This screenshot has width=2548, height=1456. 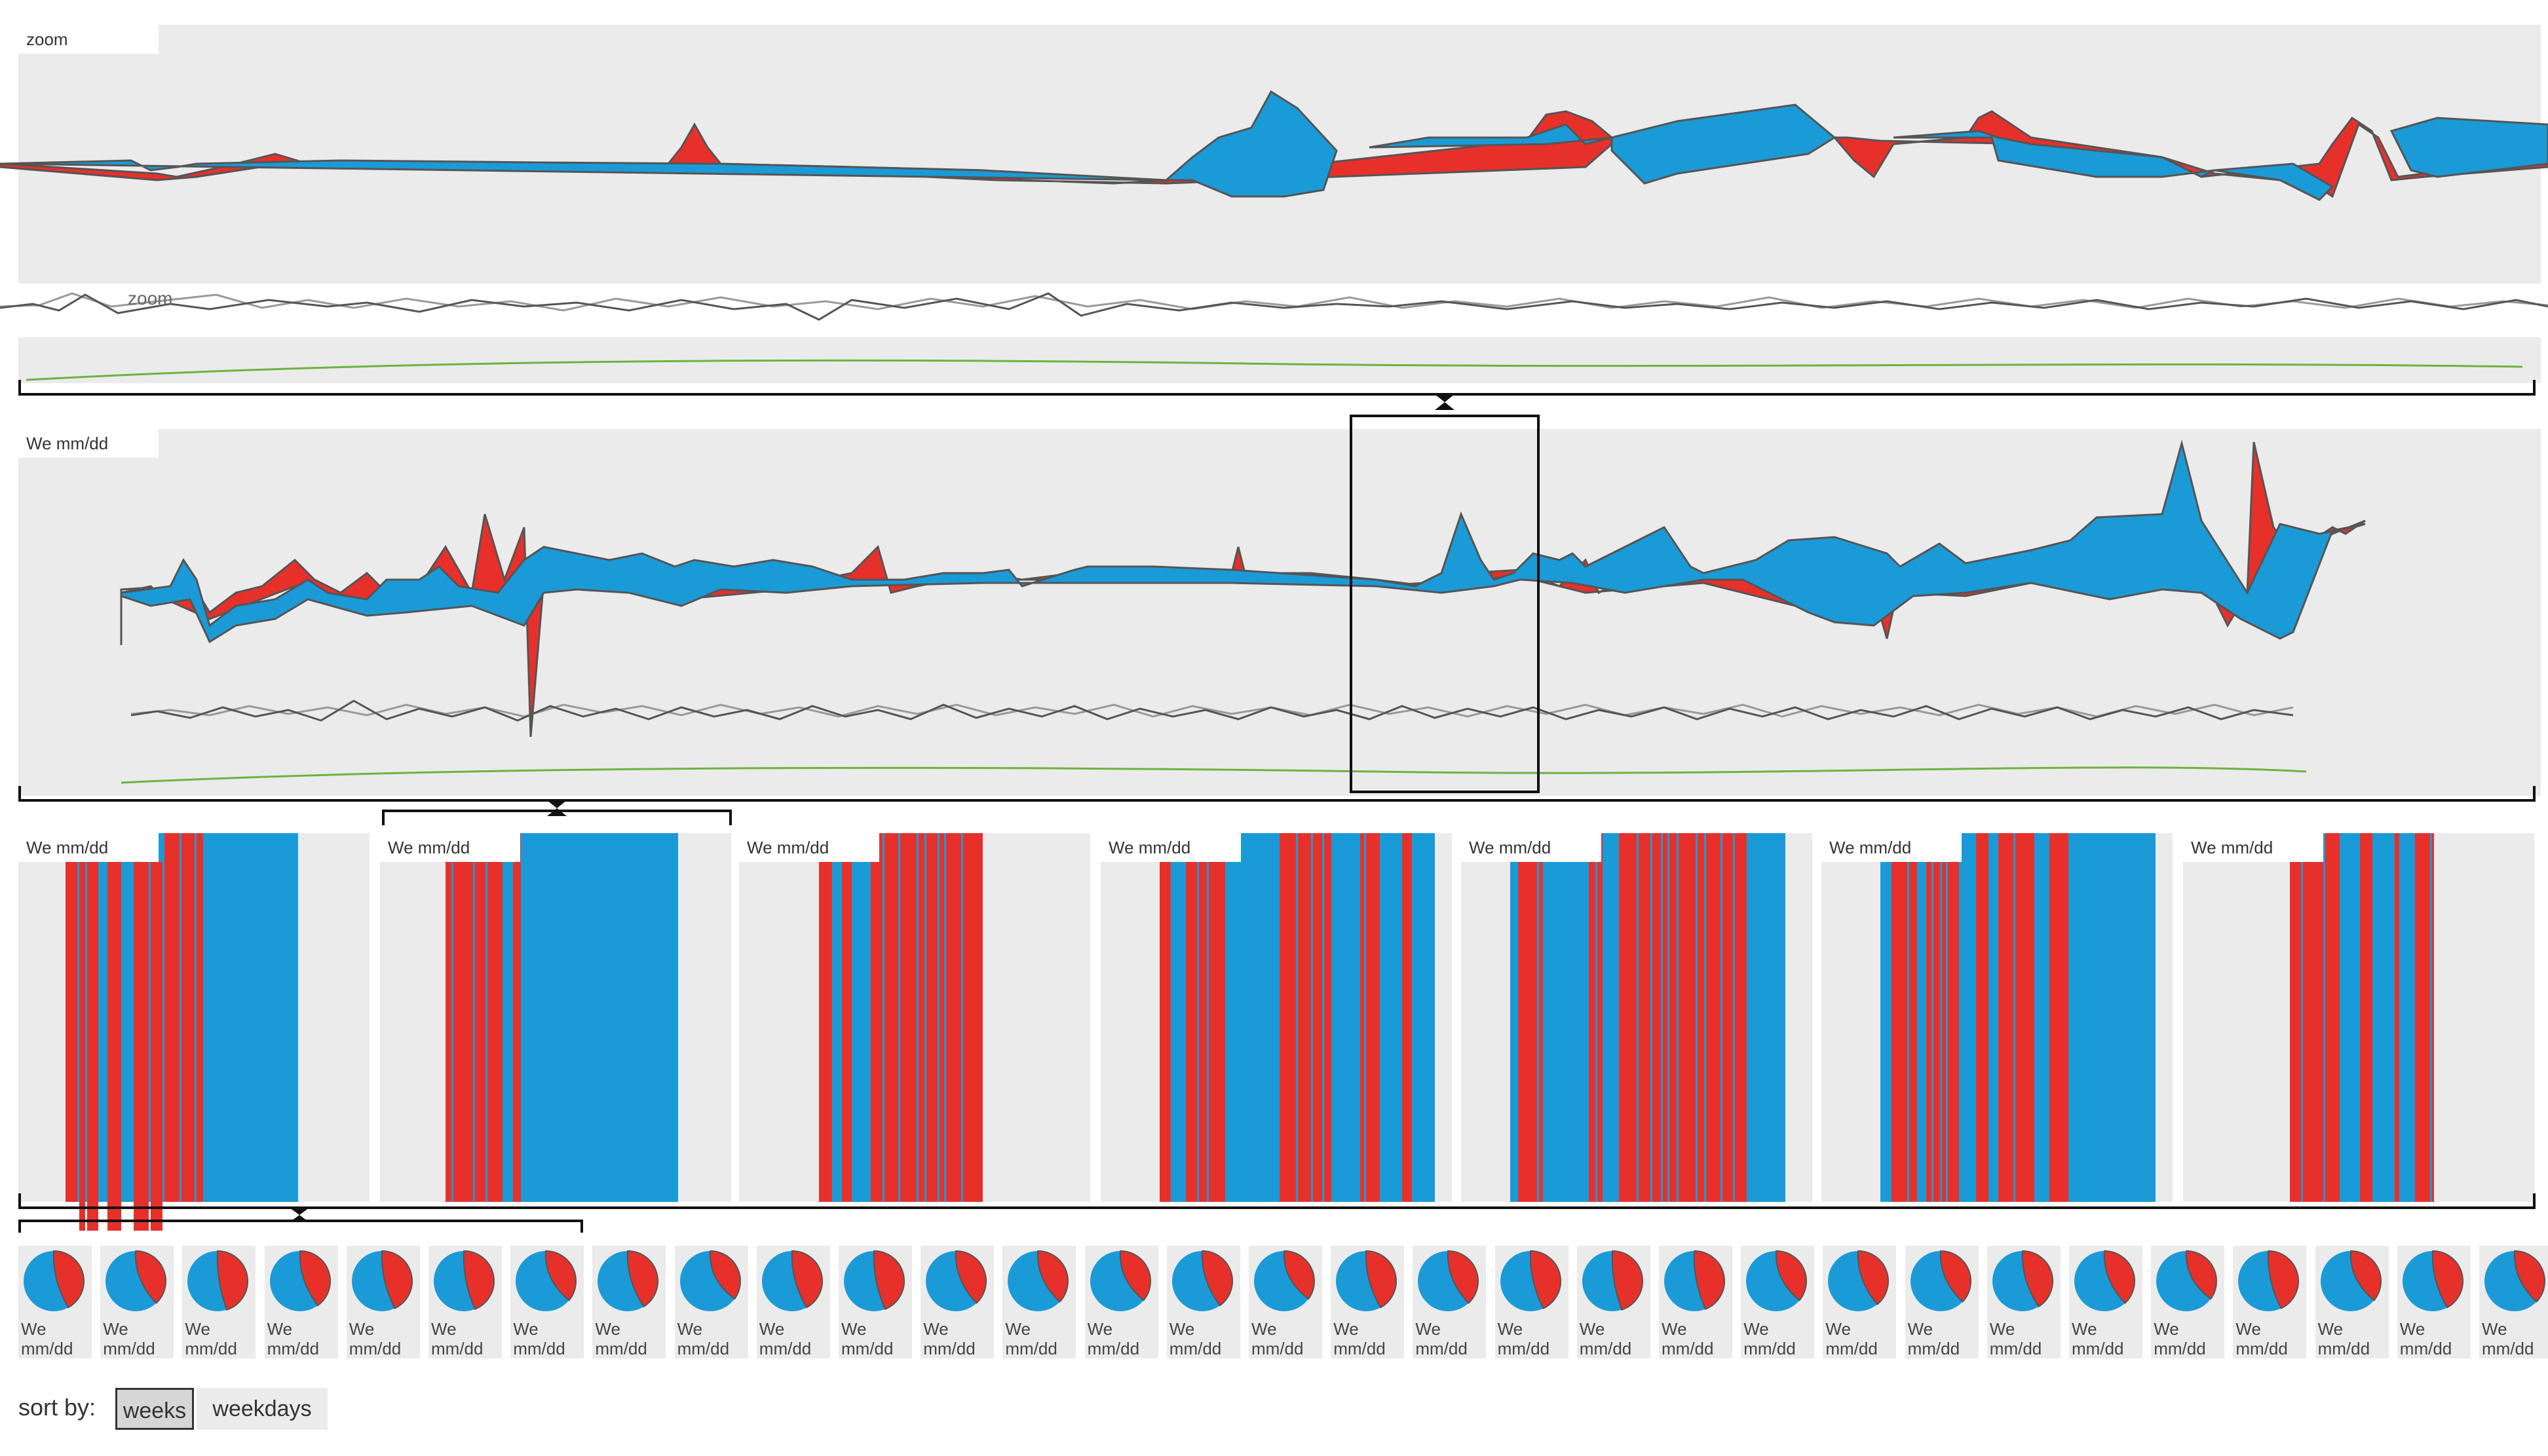 I want to click on day-stripe-chart, so click(x=2018, y=1017).